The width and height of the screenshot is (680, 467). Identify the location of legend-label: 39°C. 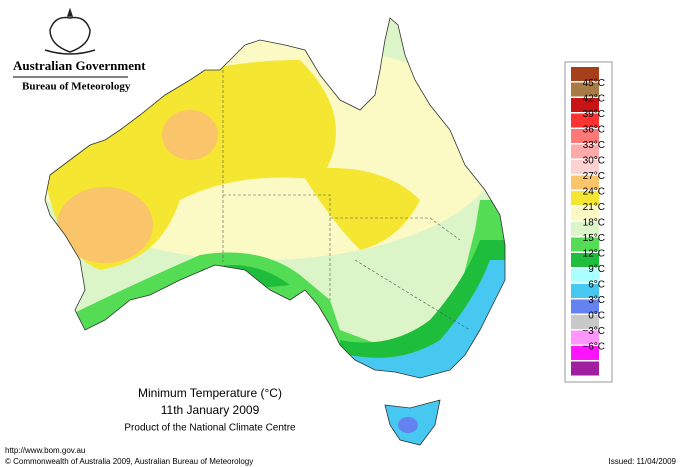
(594, 114).